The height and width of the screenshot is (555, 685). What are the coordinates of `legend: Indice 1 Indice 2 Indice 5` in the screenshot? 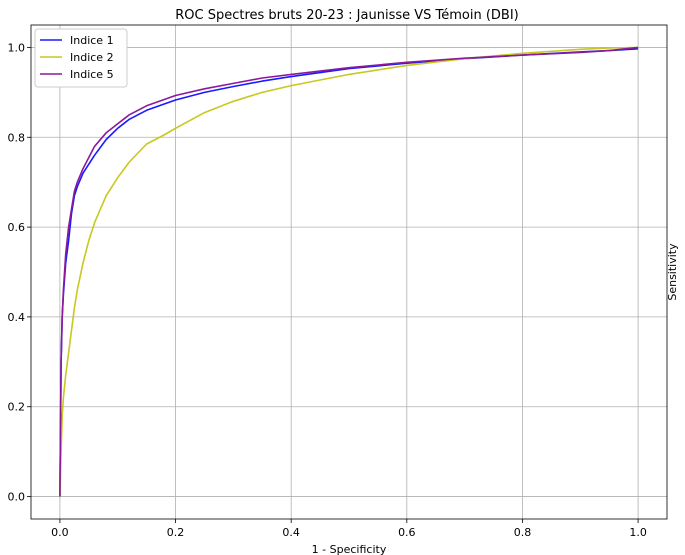 It's located at (81, 58).